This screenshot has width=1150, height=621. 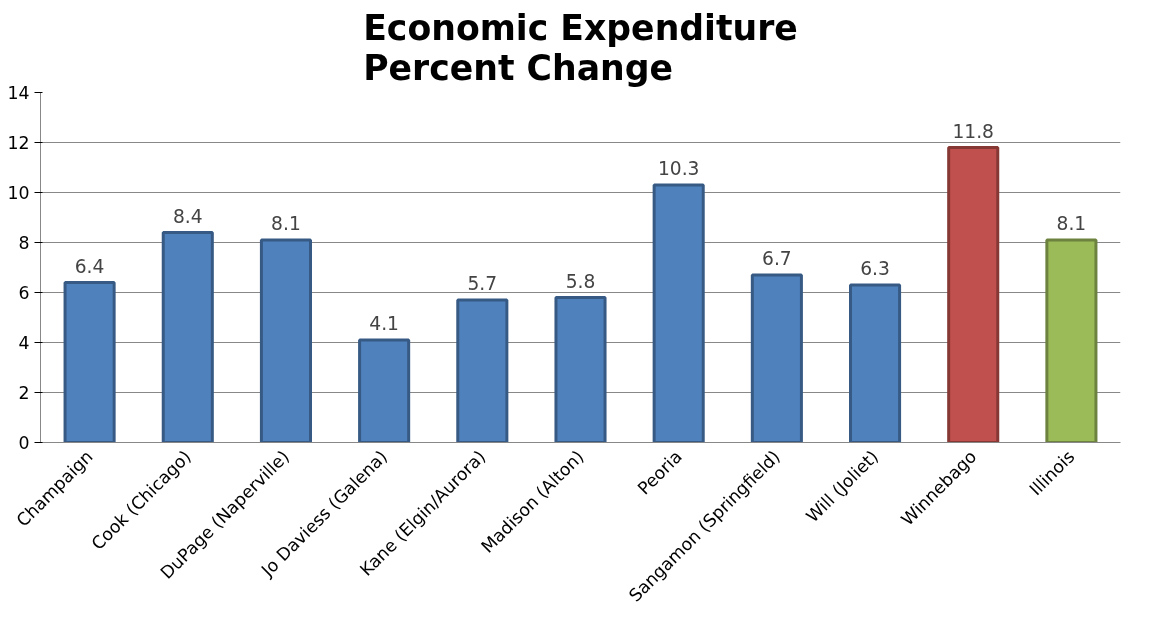 I want to click on y-tick-label: 14, so click(x=18, y=93).